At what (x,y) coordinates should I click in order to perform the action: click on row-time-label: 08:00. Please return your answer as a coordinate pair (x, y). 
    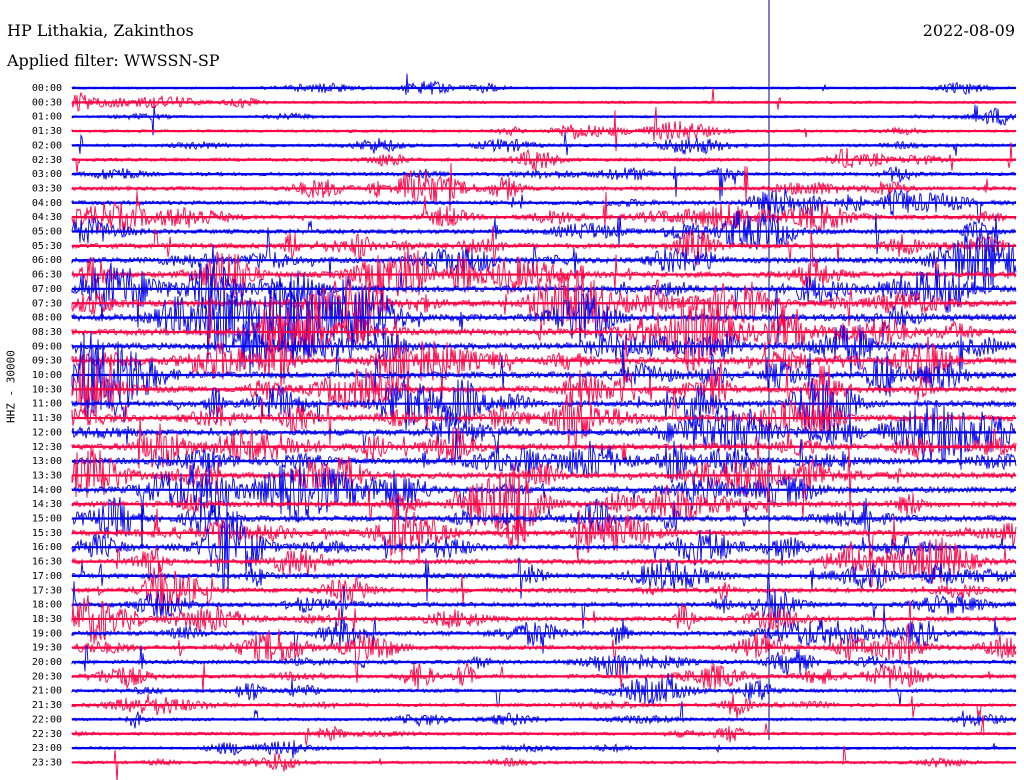
    Looking at the image, I should click on (47, 318).